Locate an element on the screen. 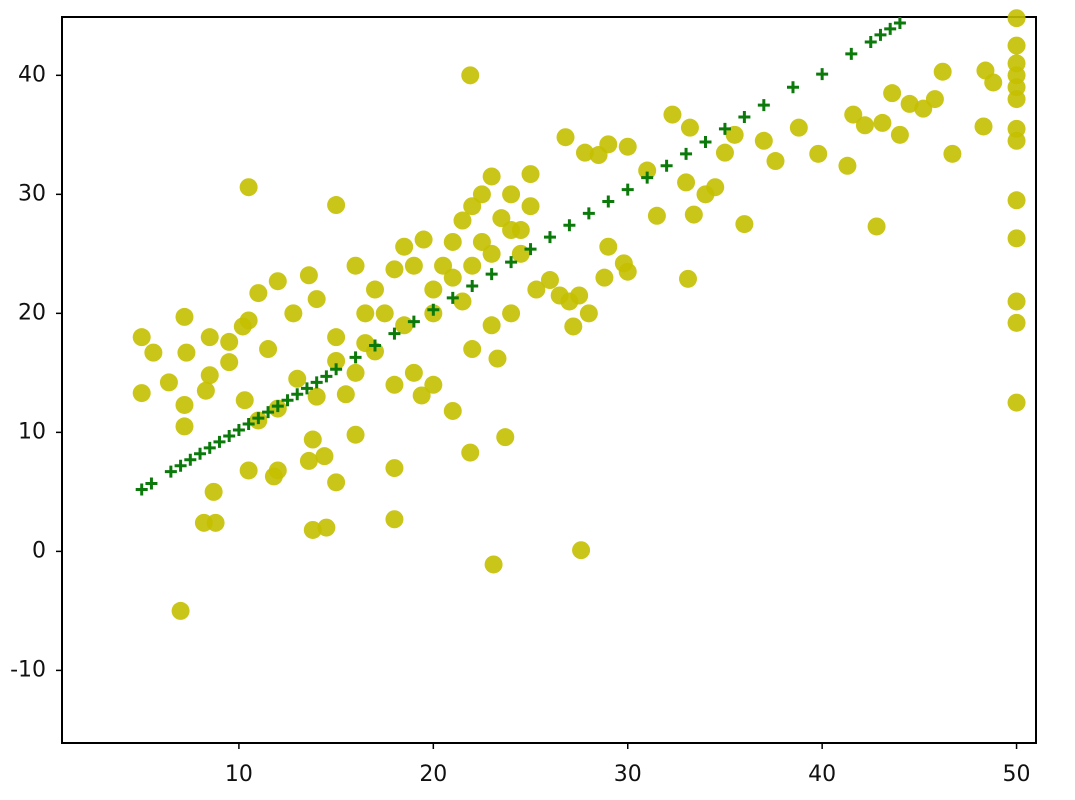 Image resolution: width=1075 pixels, height=800 pixels. x-tick-label: 10 is located at coordinates (239, 774).